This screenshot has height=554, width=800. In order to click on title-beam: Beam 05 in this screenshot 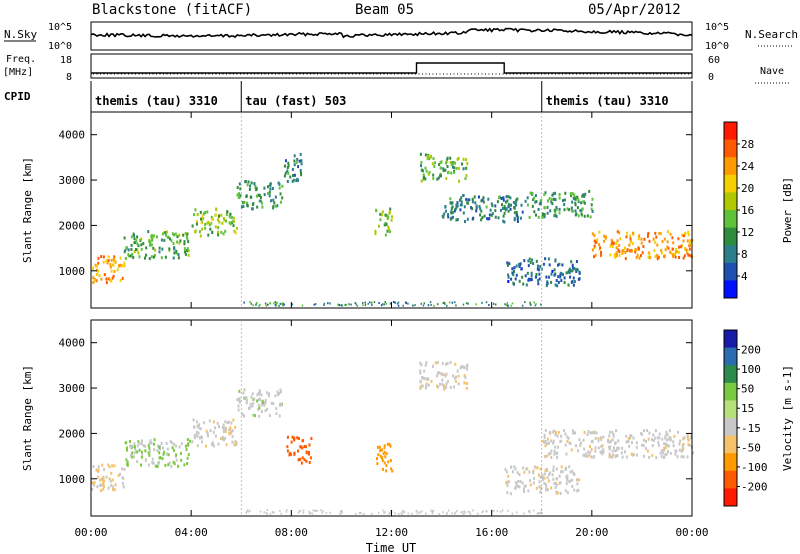, I will do `click(384, 10)`.